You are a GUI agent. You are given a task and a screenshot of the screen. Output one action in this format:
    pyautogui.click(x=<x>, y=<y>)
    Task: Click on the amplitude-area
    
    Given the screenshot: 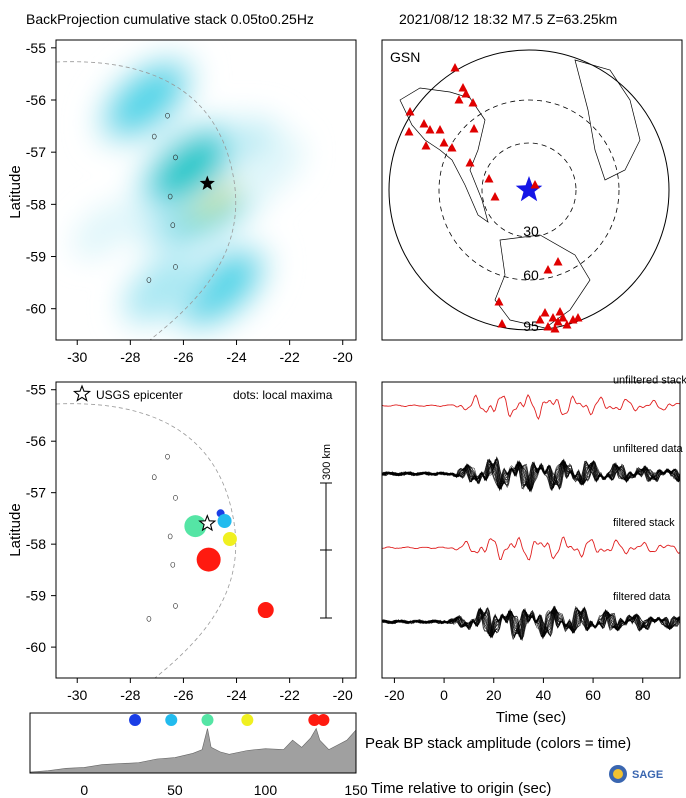 What is the action you would take?
    pyautogui.click(x=193, y=750)
    